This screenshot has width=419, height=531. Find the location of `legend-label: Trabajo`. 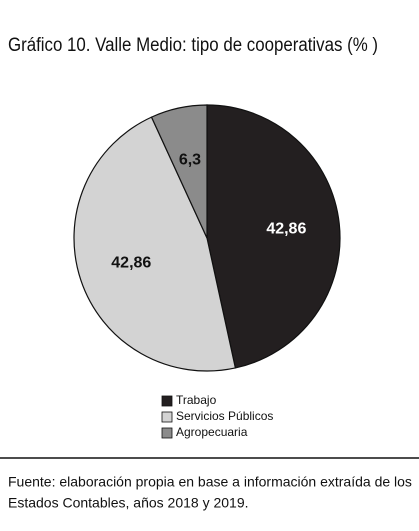

legend-label: Trabajo is located at coordinates (196, 400).